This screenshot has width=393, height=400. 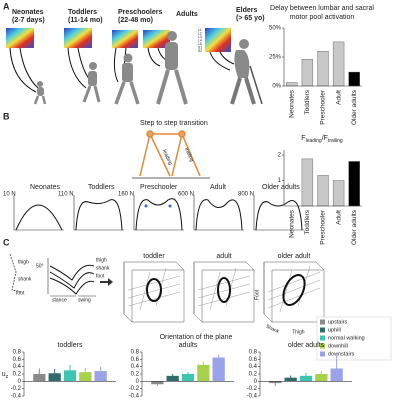 What do you see at coordinates (334, 330) in the screenshot?
I see `legend-label: uphill` at bounding box center [334, 330].